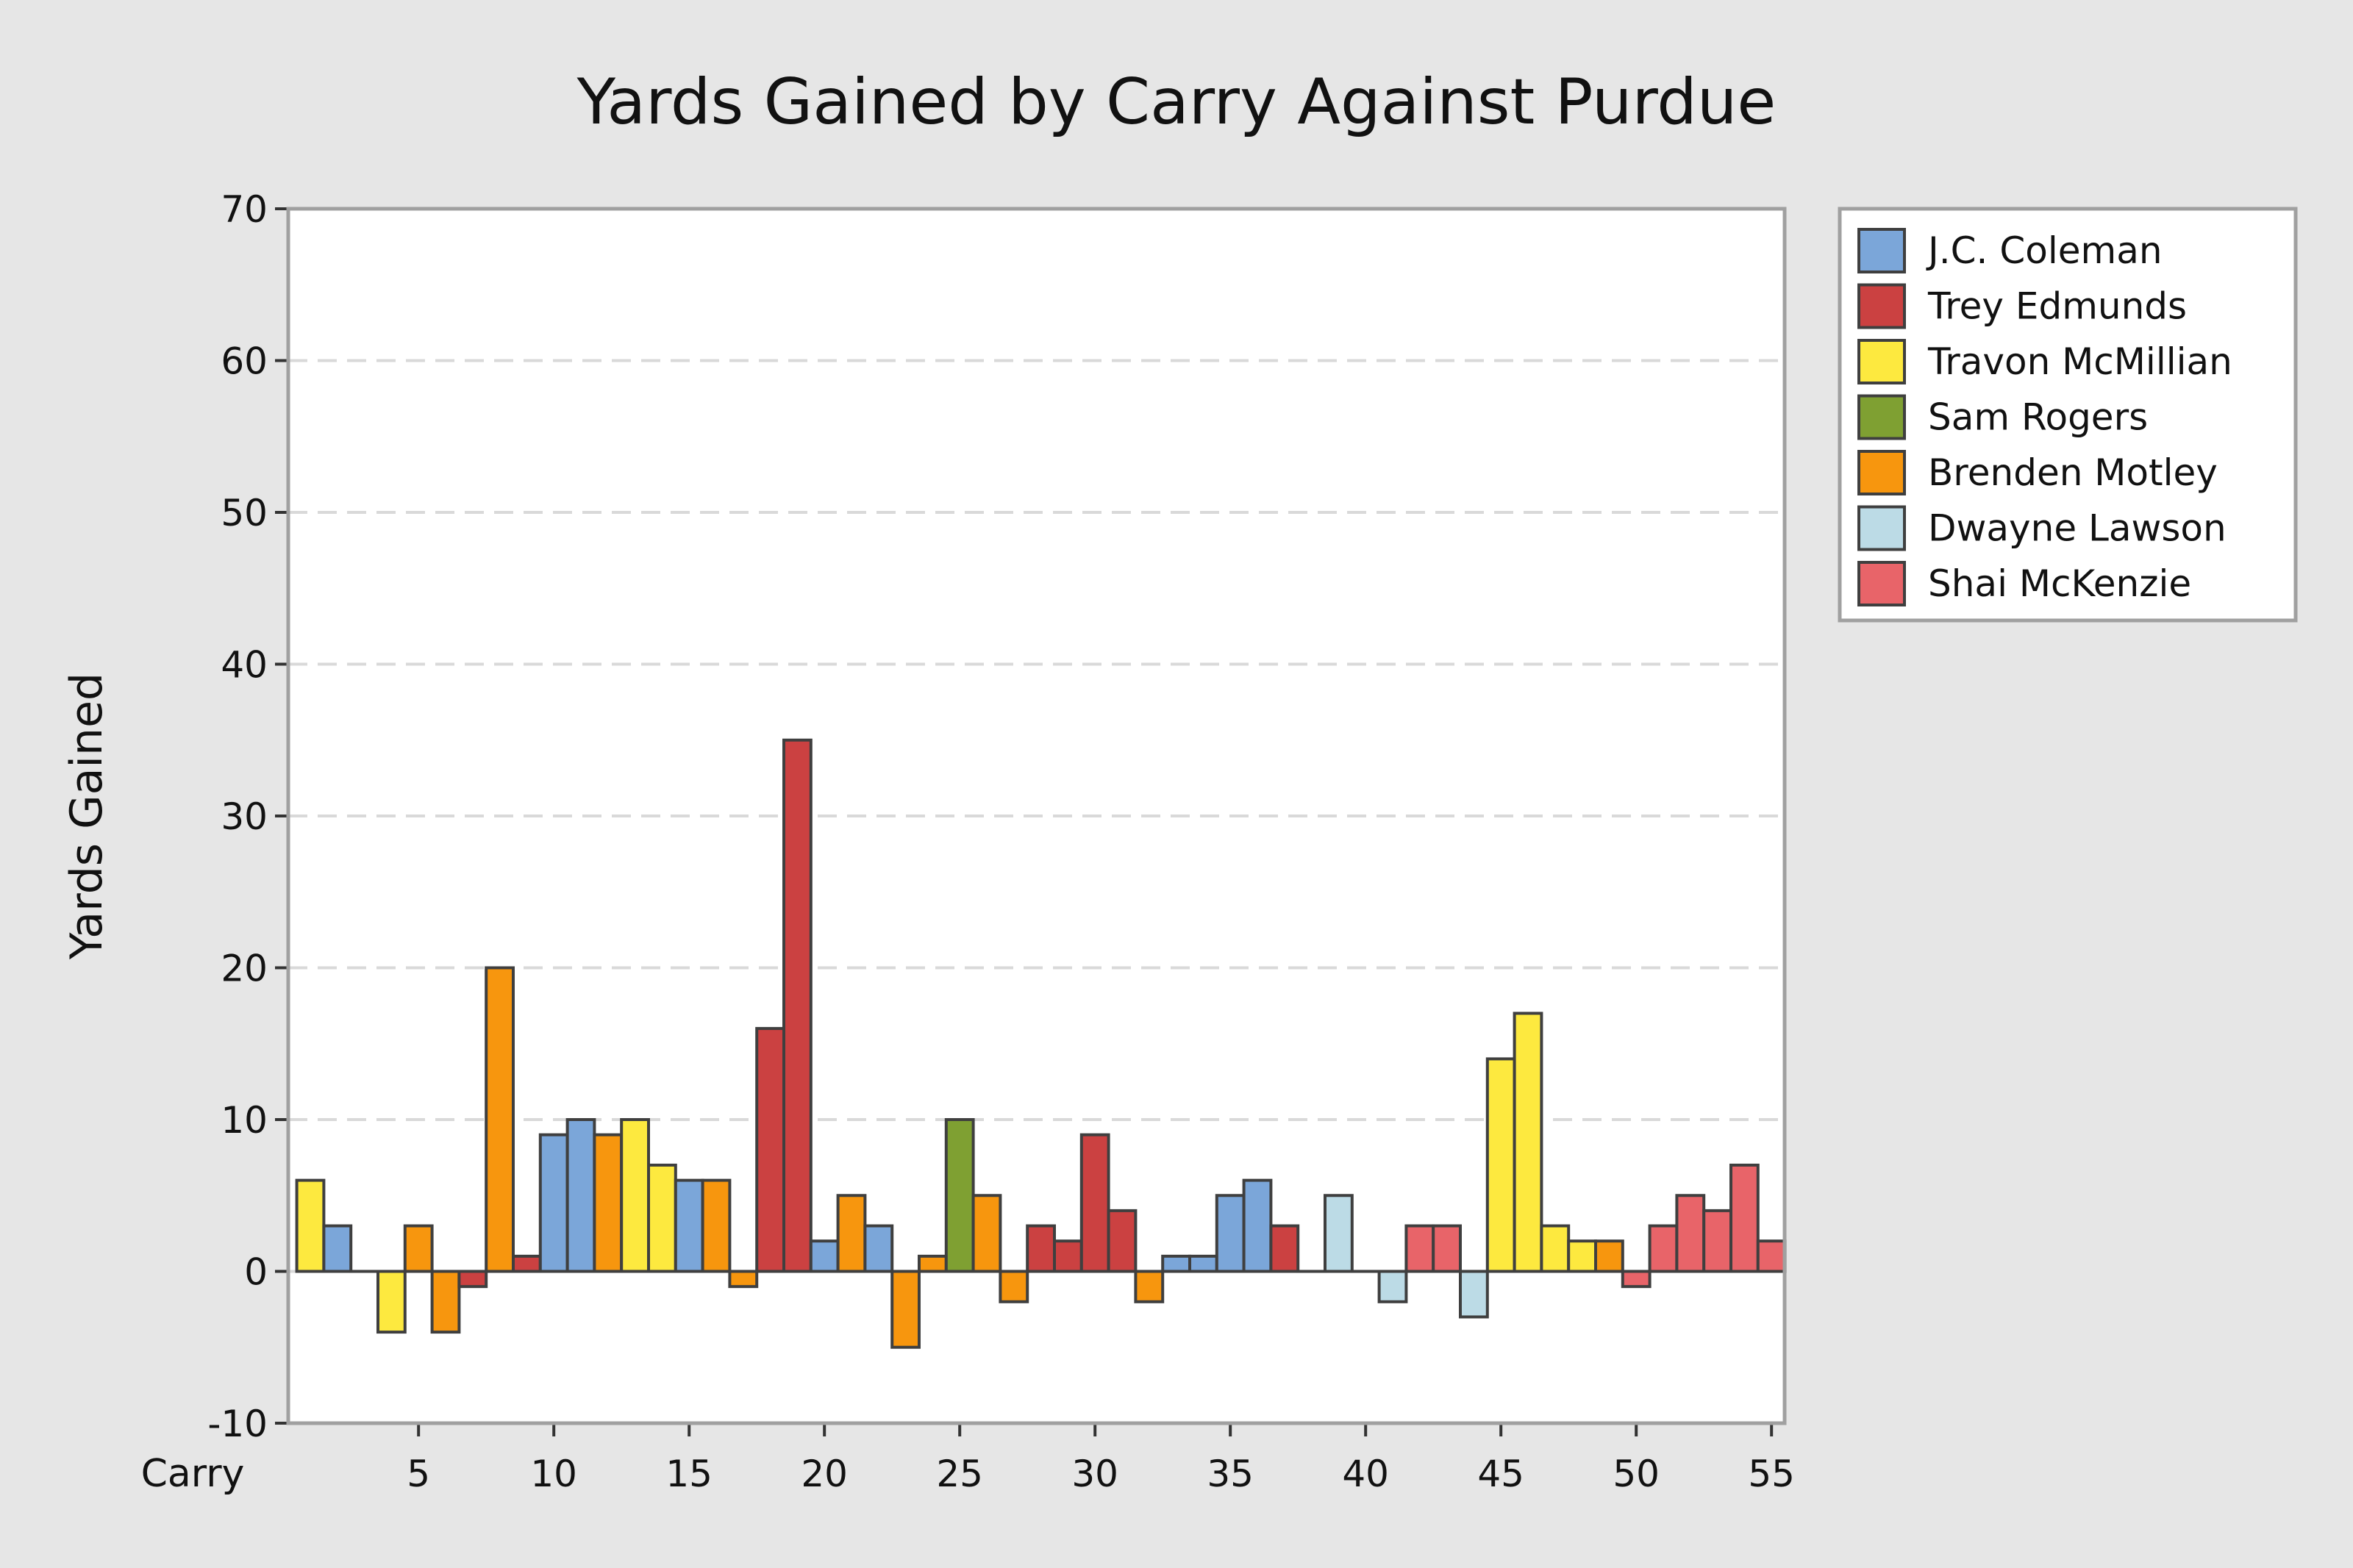 This screenshot has height=1568, width=2353. What do you see at coordinates (554, 1474) in the screenshot?
I see `x-tick-label: 10` at bounding box center [554, 1474].